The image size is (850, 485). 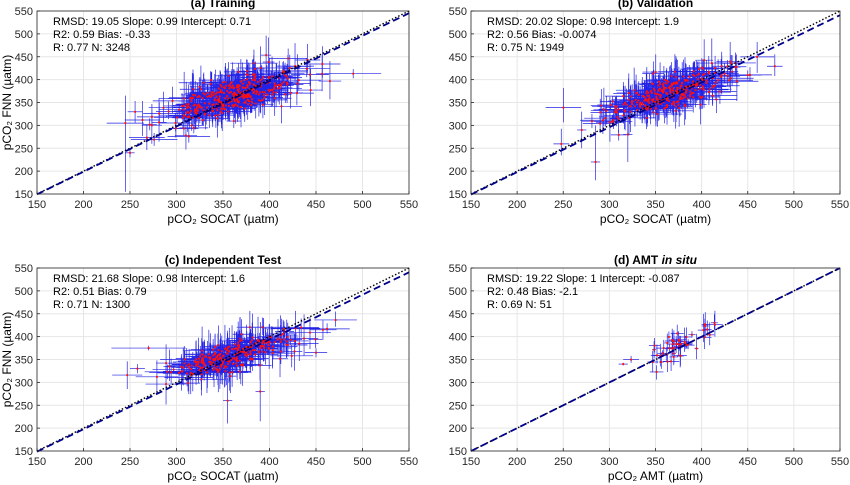 I want to click on x-axis-label: pCO₂ SOCAT (µatm), so click(x=222, y=476).